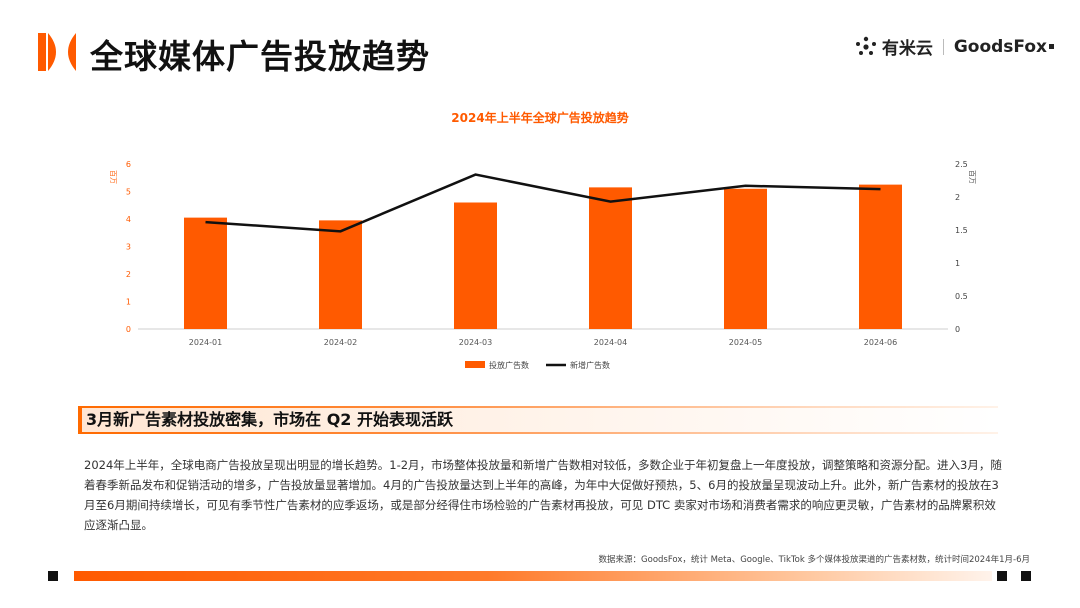 The image size is (1080, 608). I want to click on brand-left-label: 有米云, so click(907, 49).